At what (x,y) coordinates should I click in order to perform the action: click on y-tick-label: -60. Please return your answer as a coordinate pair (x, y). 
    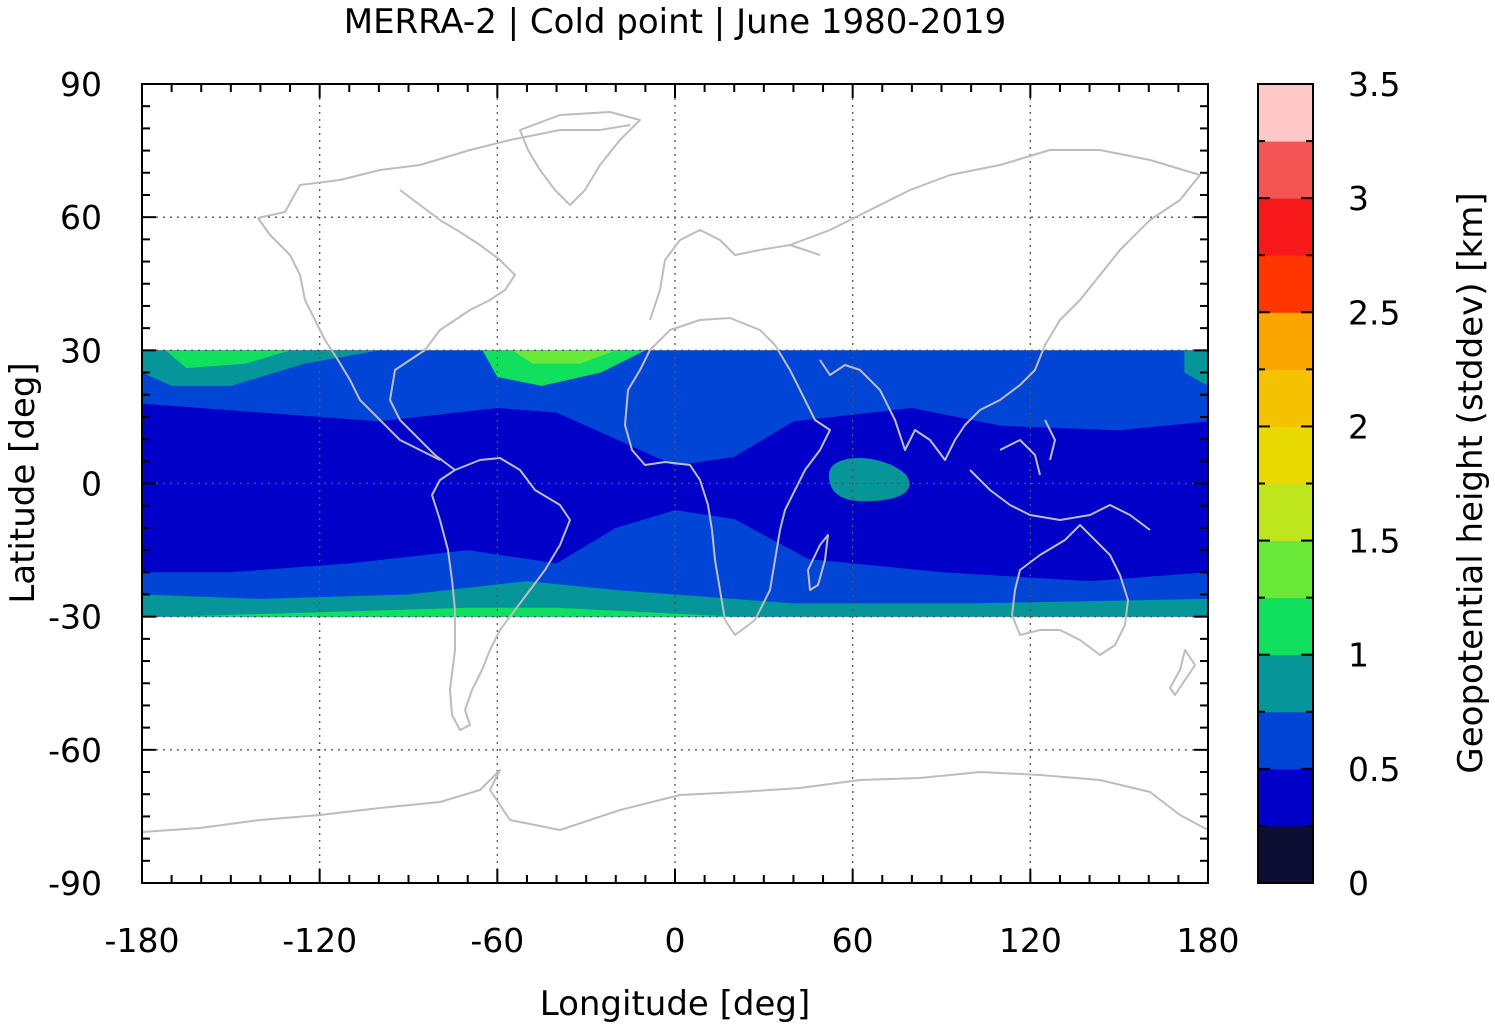
    Looking at the image, I should click on (75, 750).